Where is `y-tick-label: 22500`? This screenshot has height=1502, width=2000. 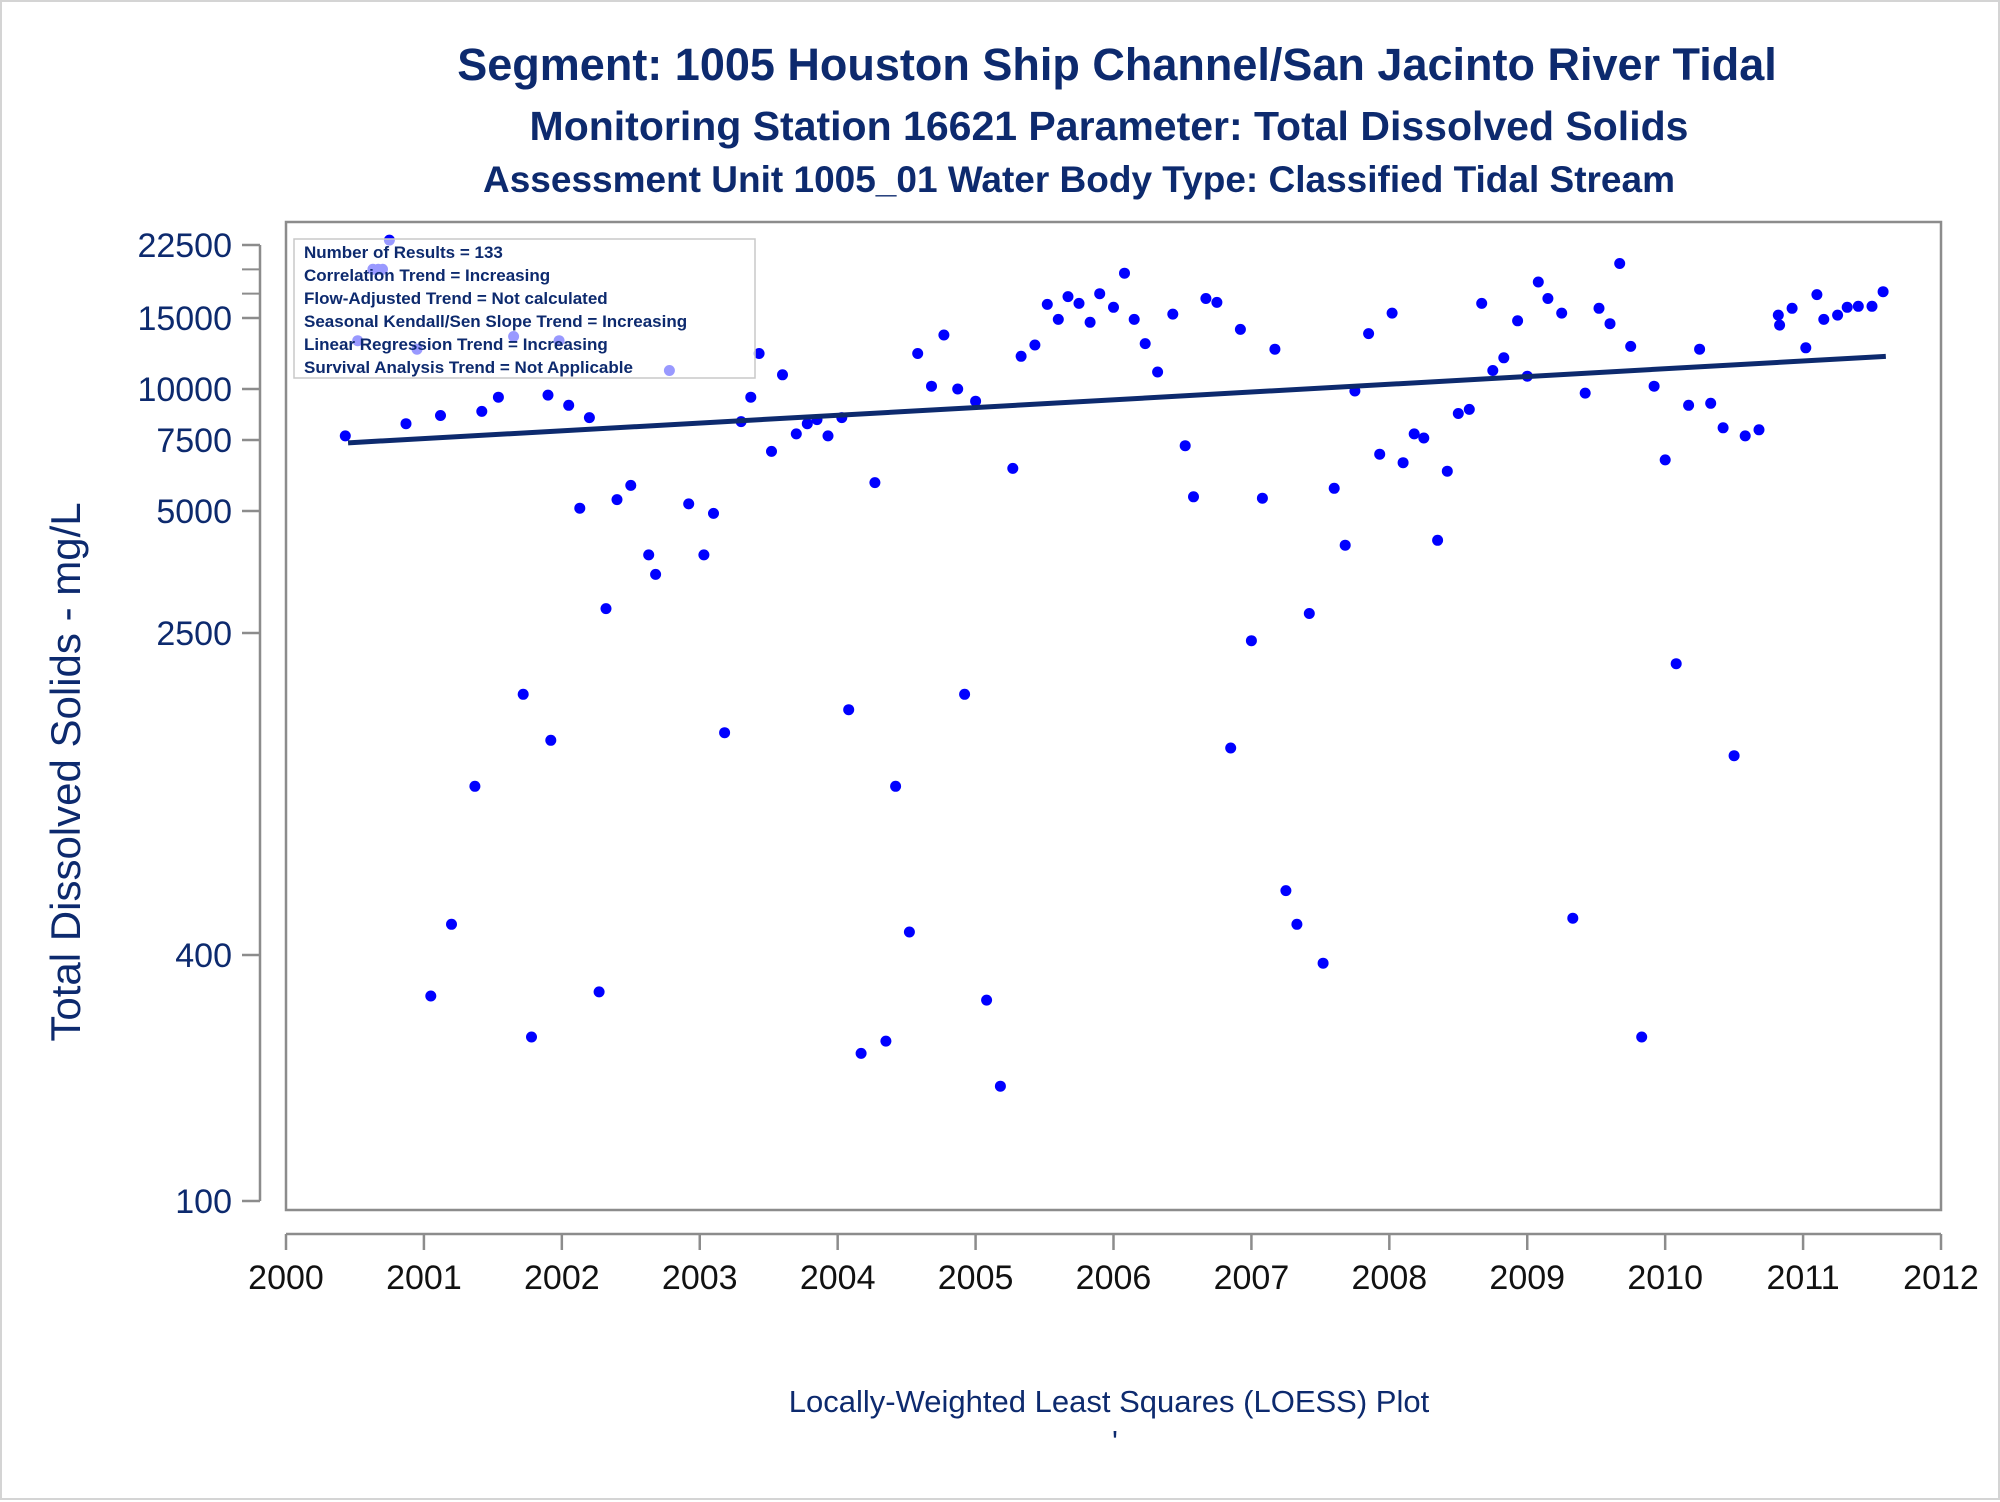
y-tick-label: 22500 is located at coordinates (184, 246).